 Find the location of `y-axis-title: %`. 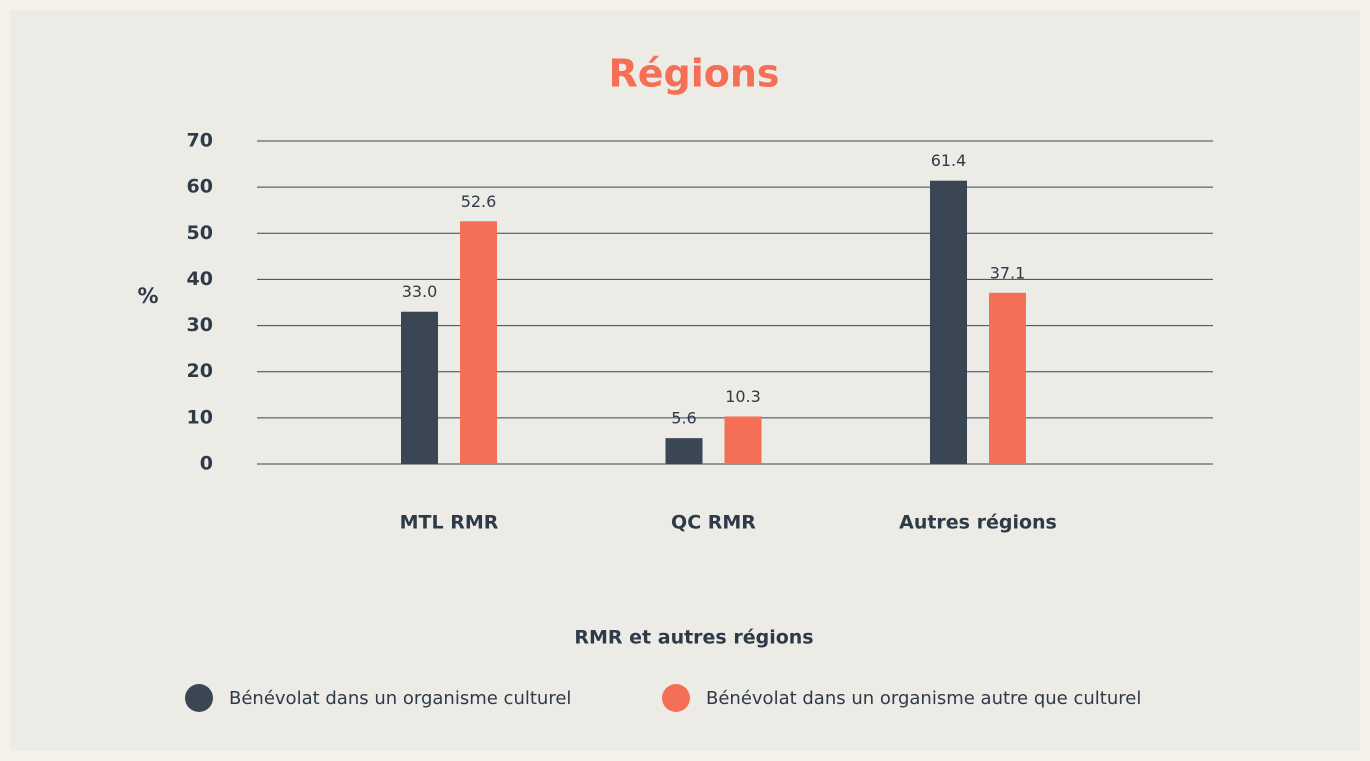

y-axis-title: % is located at coordinates (147, 296).